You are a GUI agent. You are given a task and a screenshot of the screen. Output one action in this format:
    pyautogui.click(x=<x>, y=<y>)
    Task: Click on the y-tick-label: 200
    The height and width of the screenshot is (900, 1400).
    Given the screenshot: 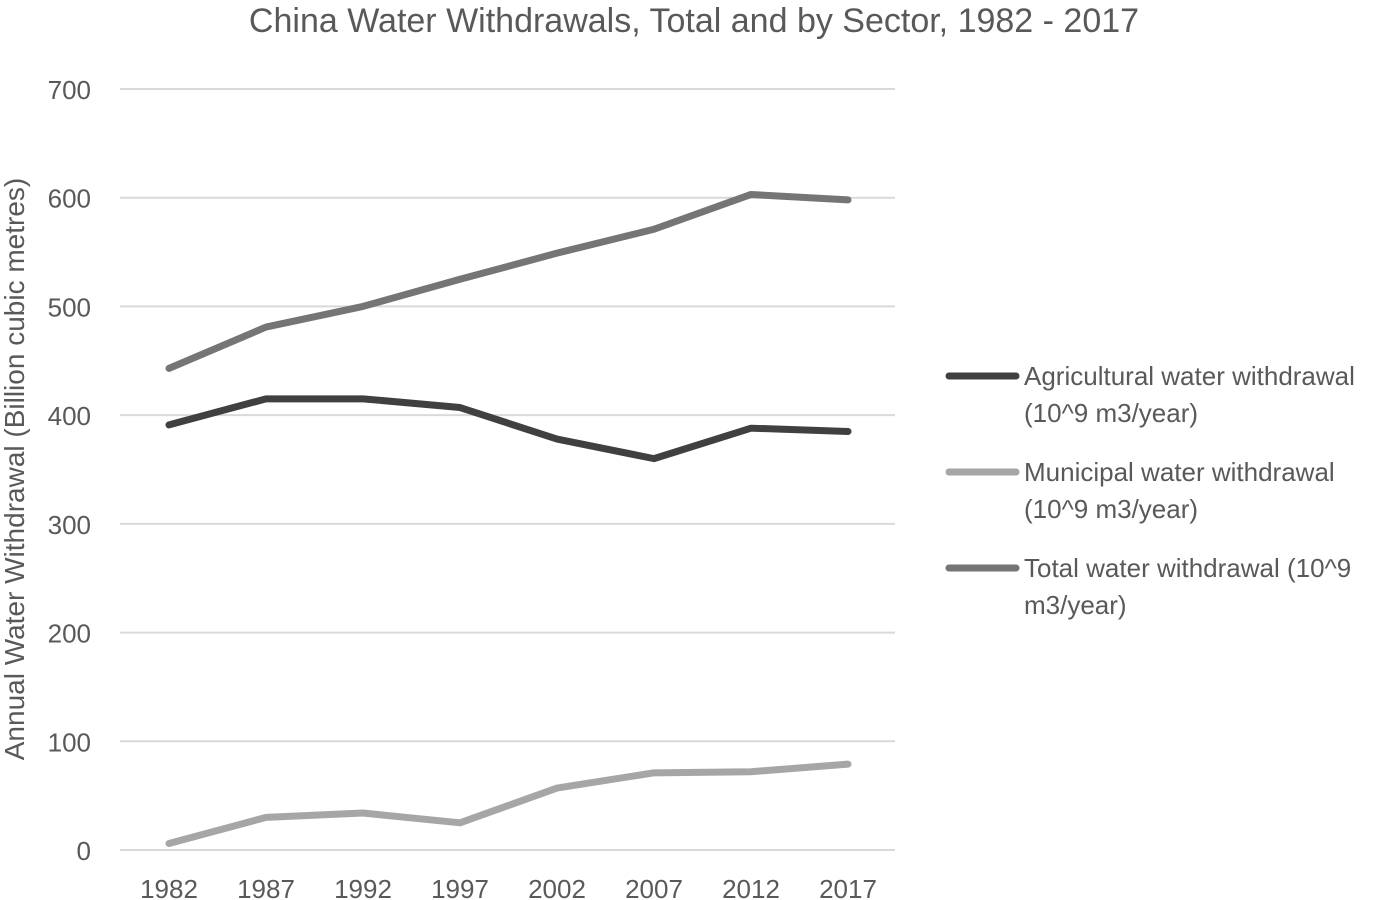 What is the action you would take?
    pyautogui.click(x=69, y=634)
    